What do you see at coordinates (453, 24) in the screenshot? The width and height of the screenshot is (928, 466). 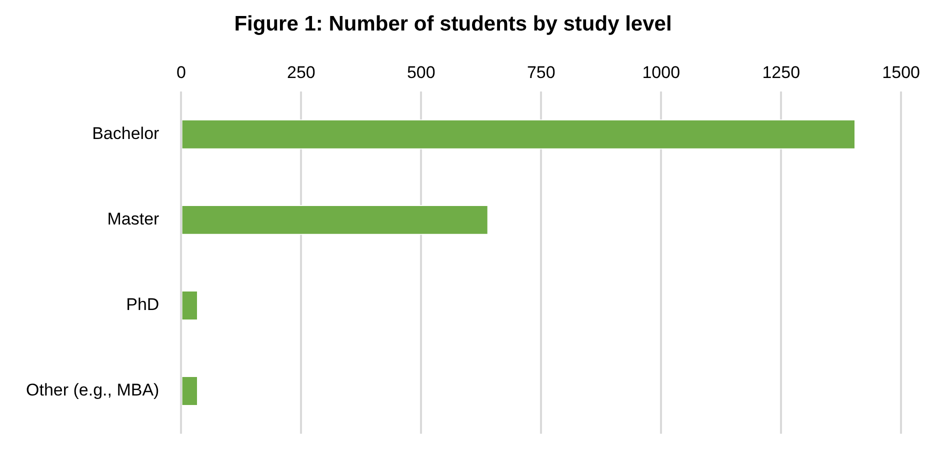 I see `chart-title: Figure 1: Number of students by study level` at bounding box center [453, 24].